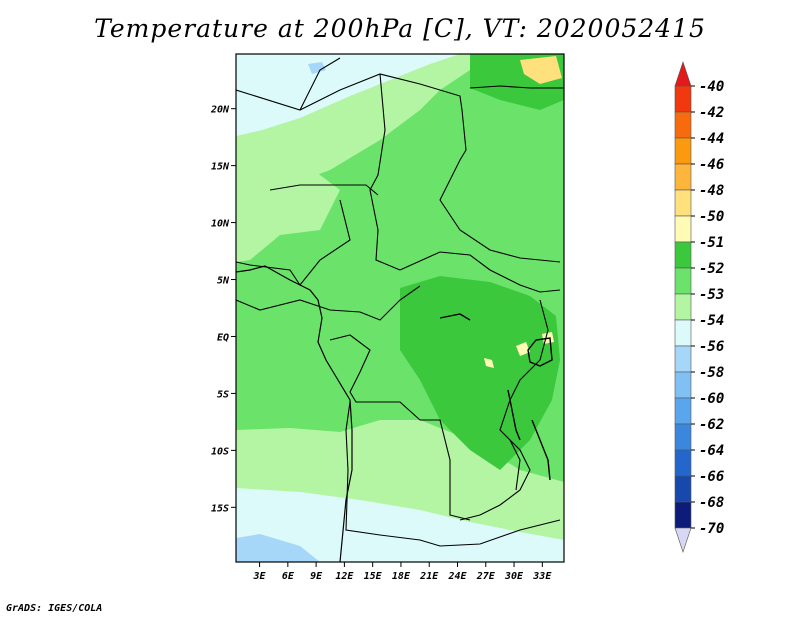 The height and width of the screenshot is (618, 800). I want to click on y-axis: 20N 15N 10N 5N EQ 5S 10S 15S, so click(223, 309).